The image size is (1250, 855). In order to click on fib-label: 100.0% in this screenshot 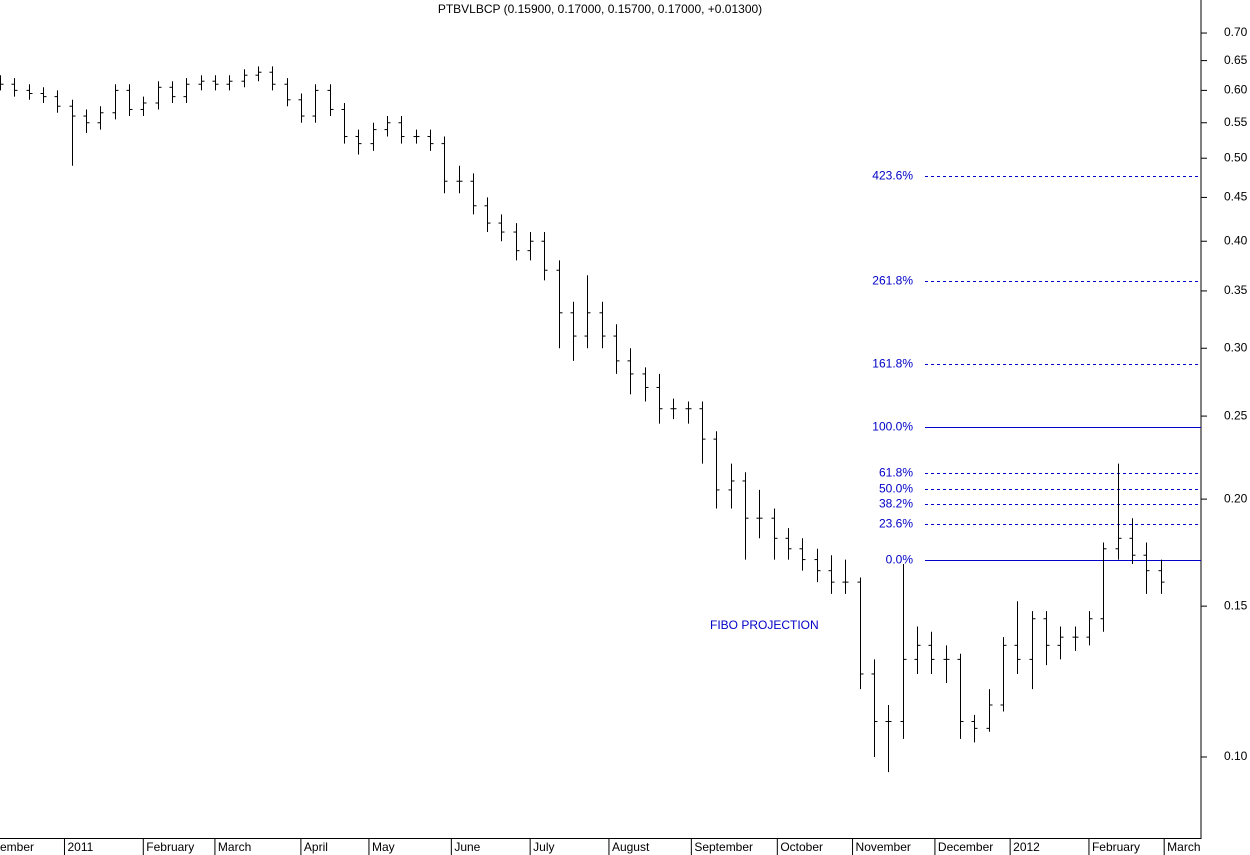, I will do `click(892, 427)`.